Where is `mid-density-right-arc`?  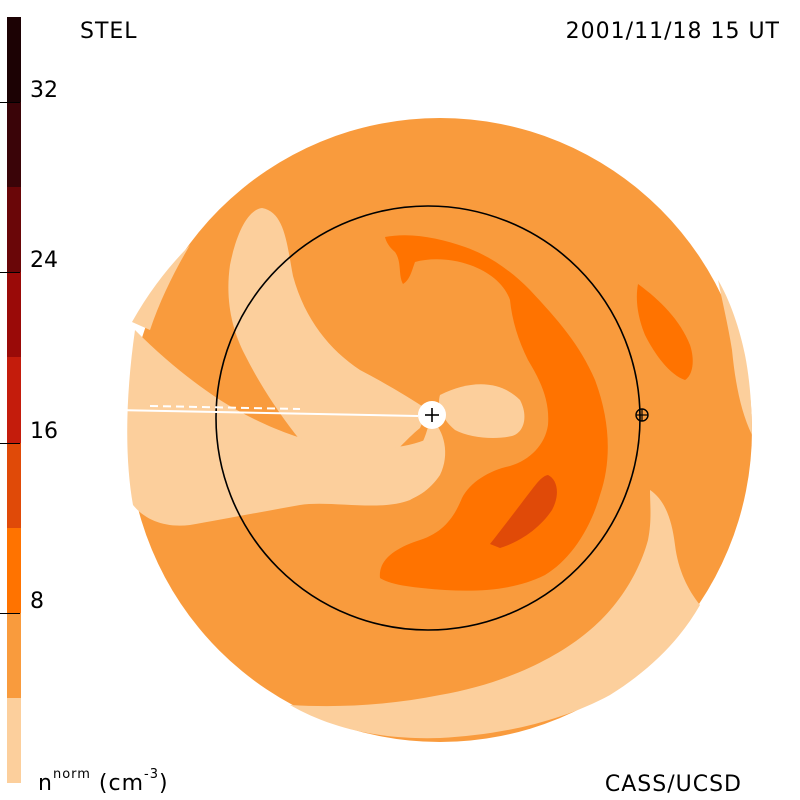
mid-density-right-arc is located at coordinates (664, 332).